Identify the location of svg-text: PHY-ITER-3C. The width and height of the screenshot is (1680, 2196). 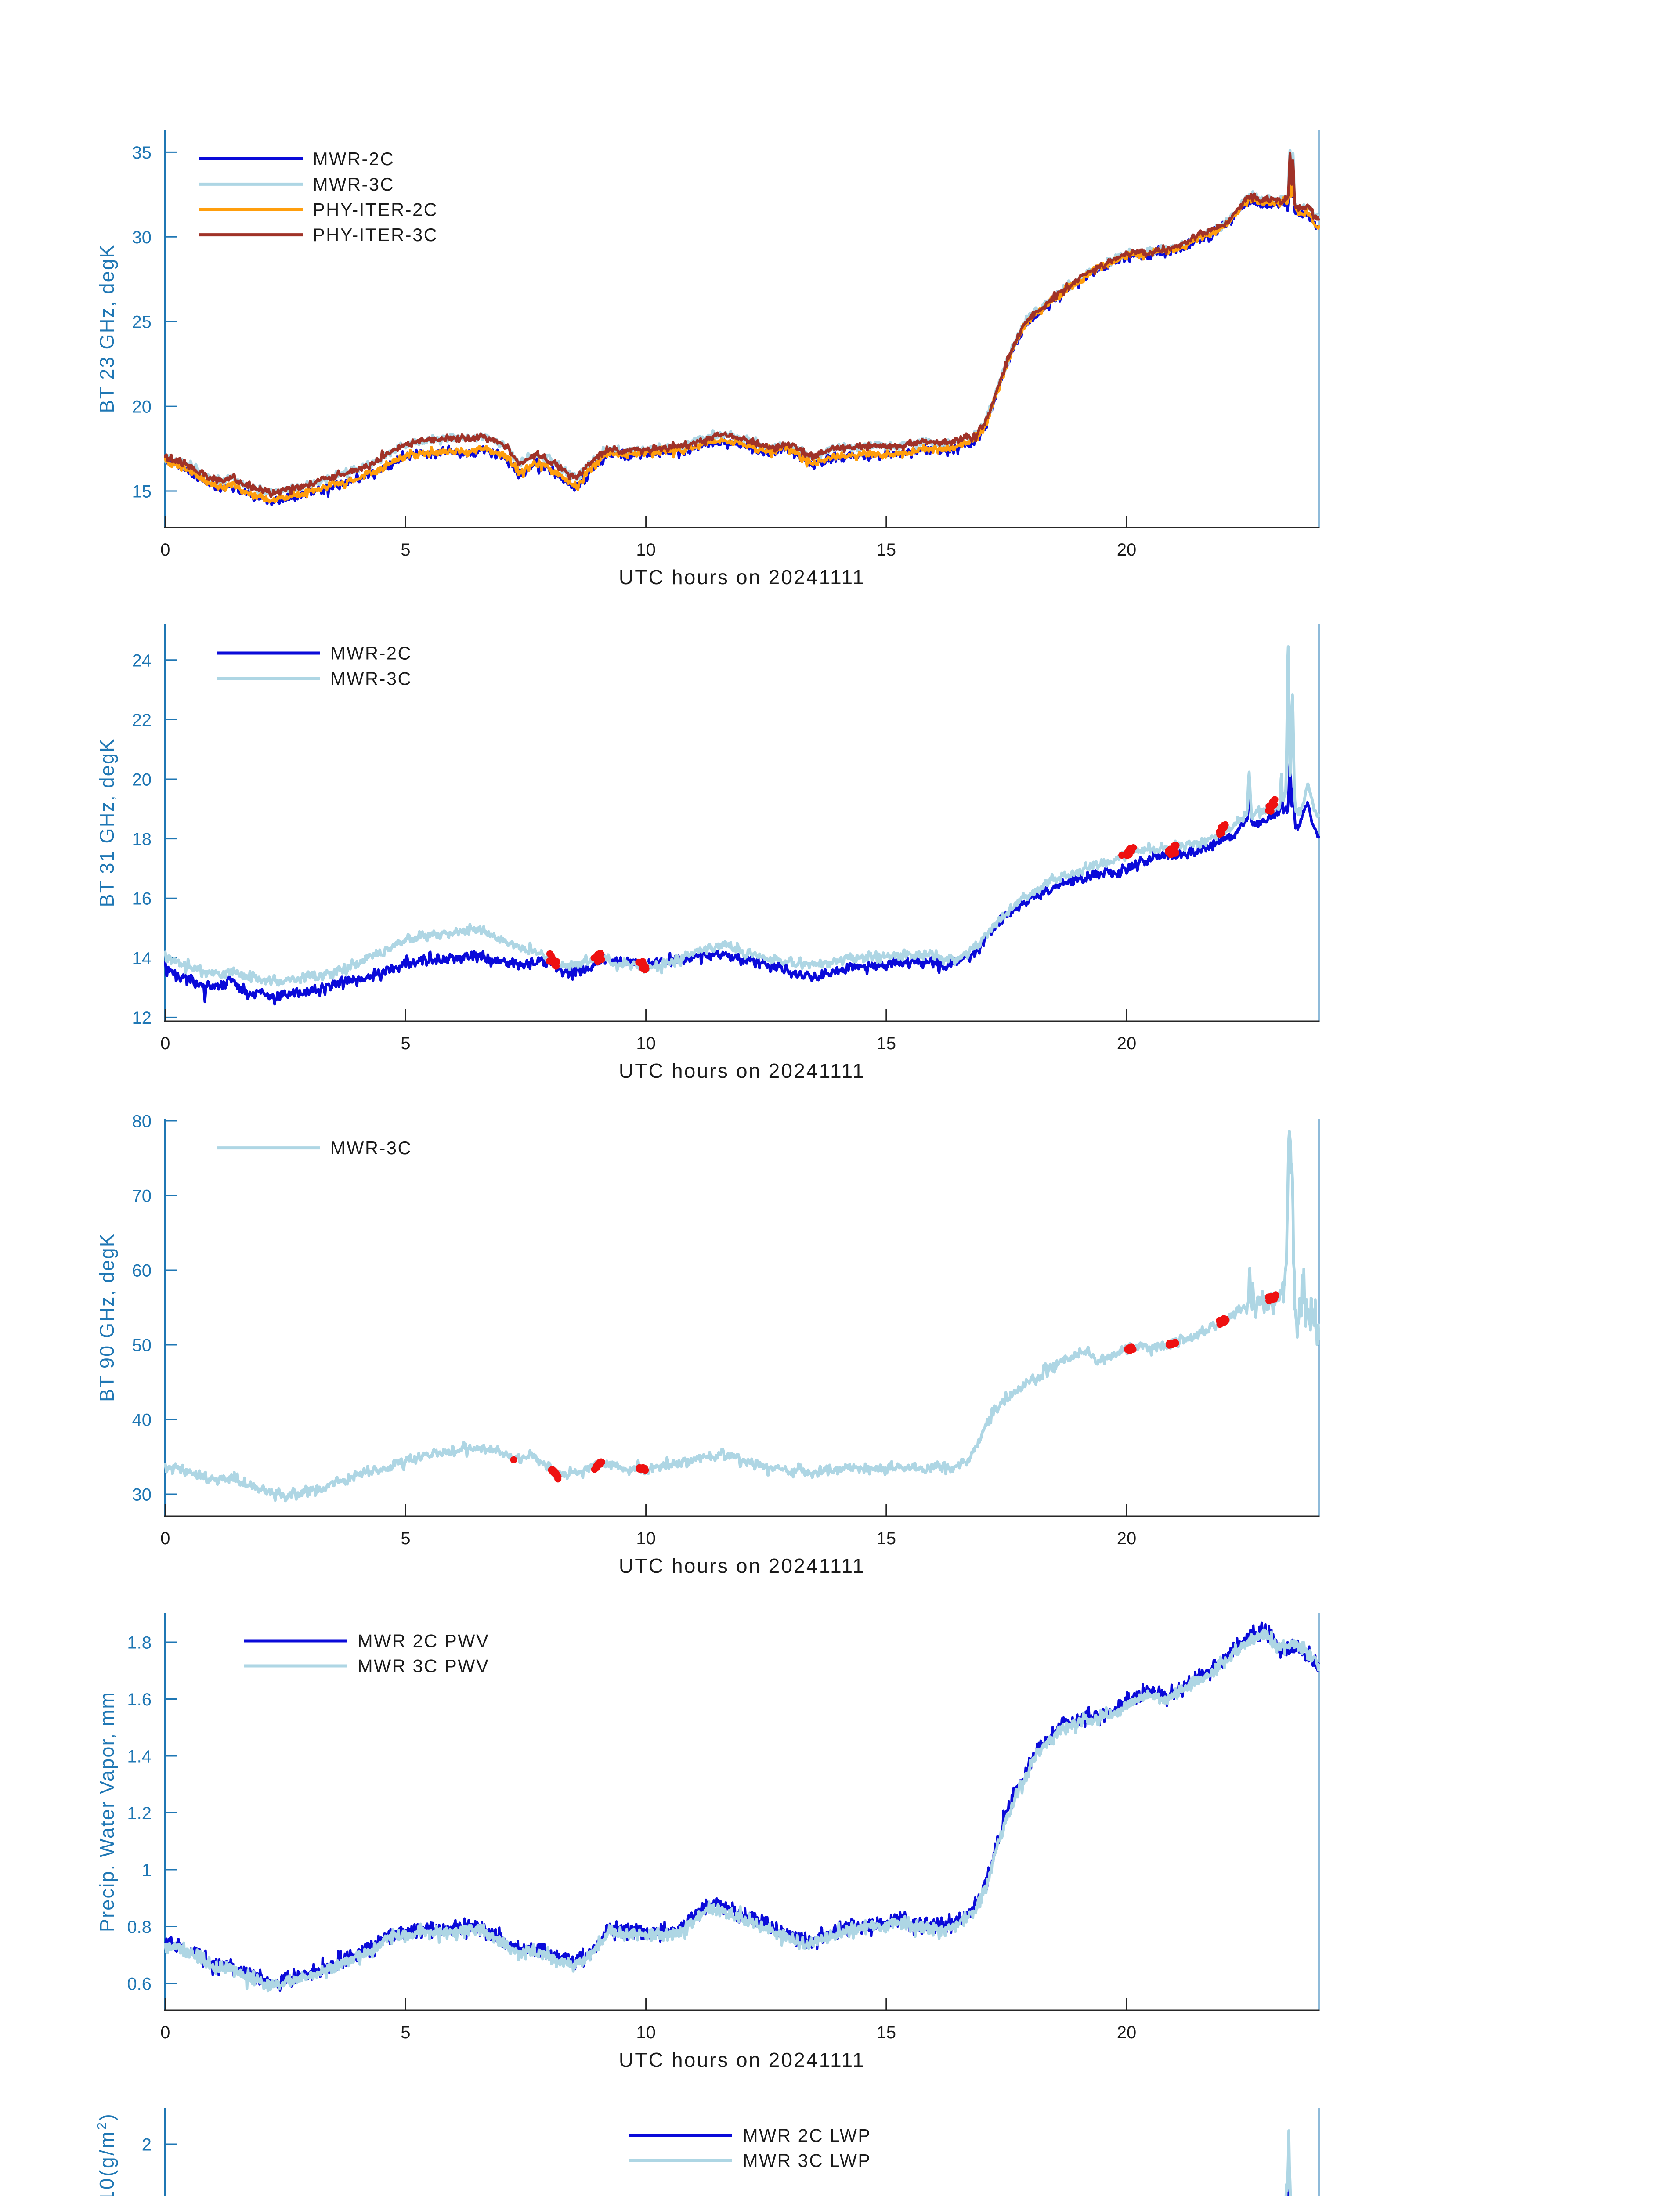
(375, 234).